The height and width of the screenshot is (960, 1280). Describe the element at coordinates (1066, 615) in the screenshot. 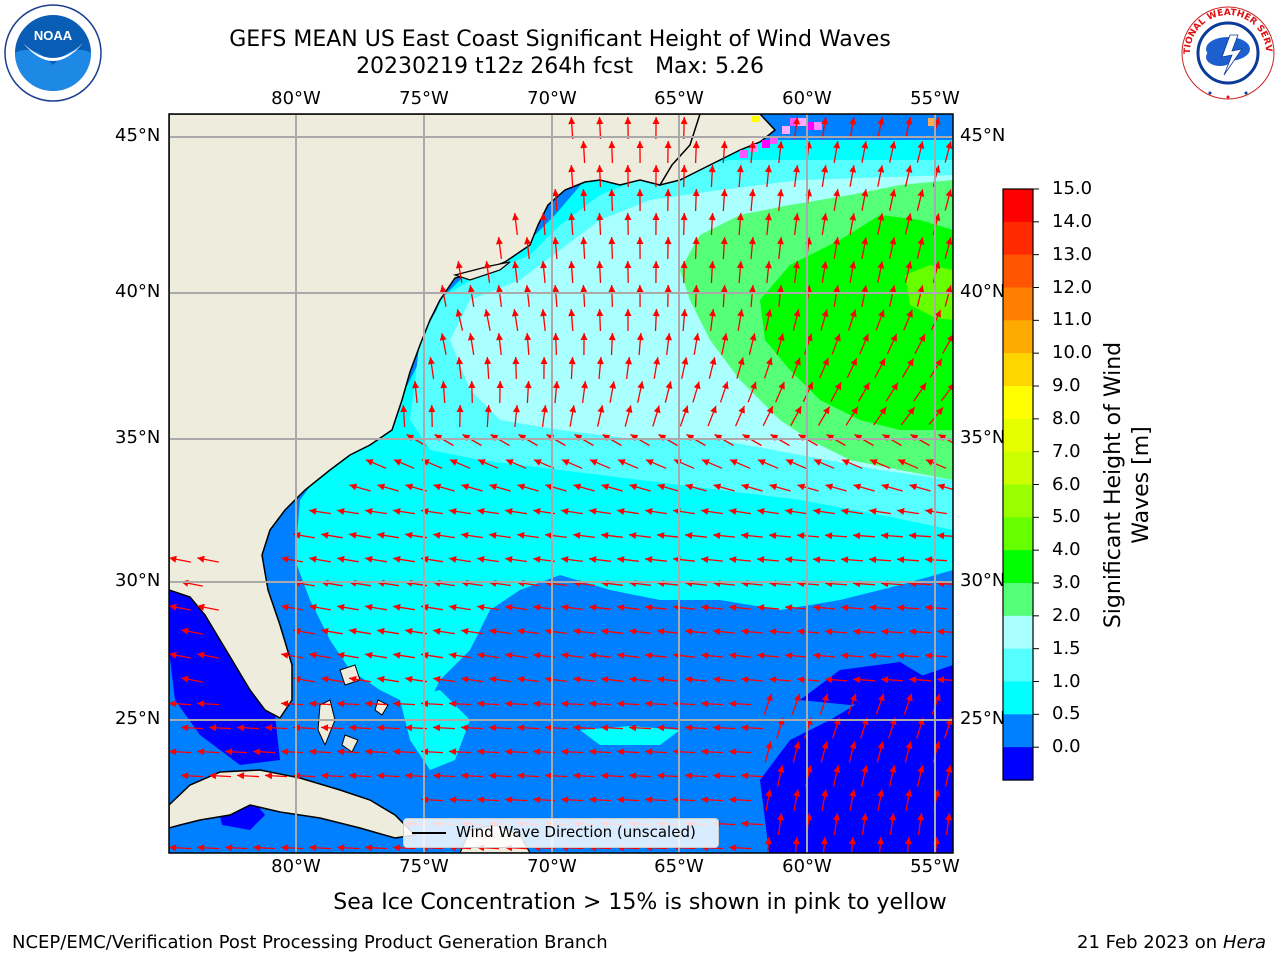

I see `colorbar-tick-label: 2.0` at that location.